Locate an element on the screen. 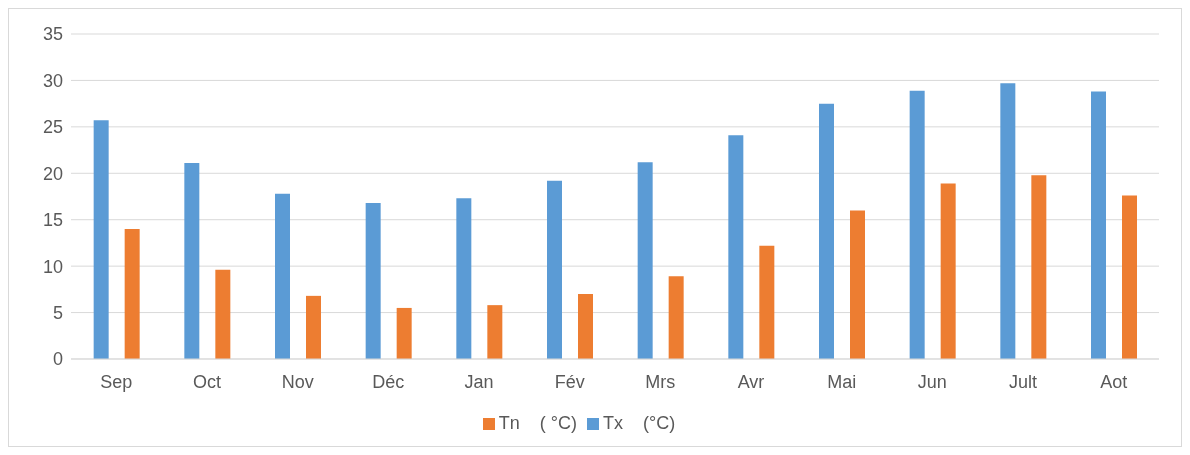 This screenshot has height=455, width=1190. x-tick-label: Avr is located at coordinates (751, 381).